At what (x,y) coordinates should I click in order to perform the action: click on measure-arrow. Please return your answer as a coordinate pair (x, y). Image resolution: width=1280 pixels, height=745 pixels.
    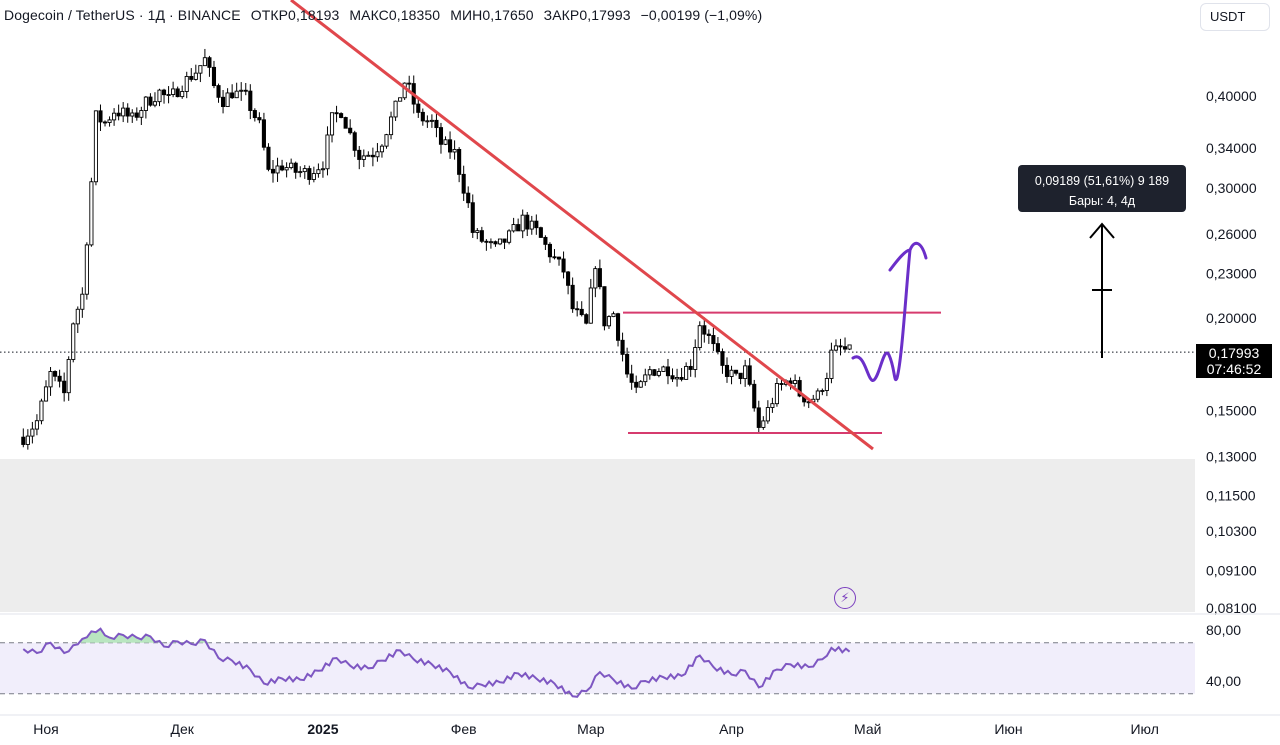
    Looking at the image, I should click on (1102, 290).